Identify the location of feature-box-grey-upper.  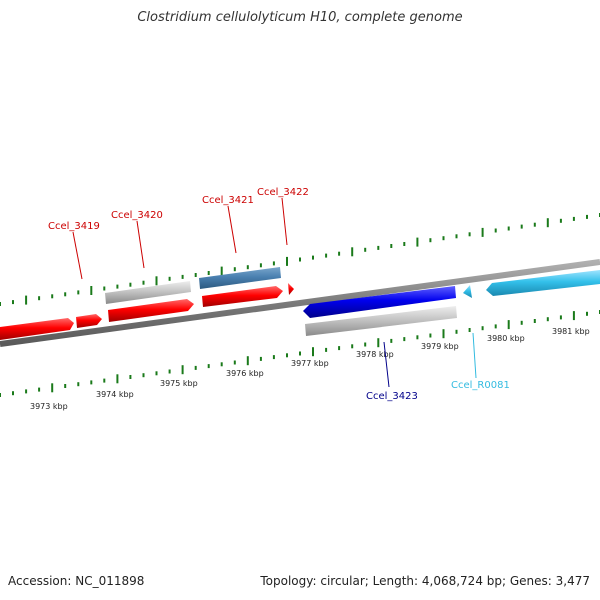
(148, 292).